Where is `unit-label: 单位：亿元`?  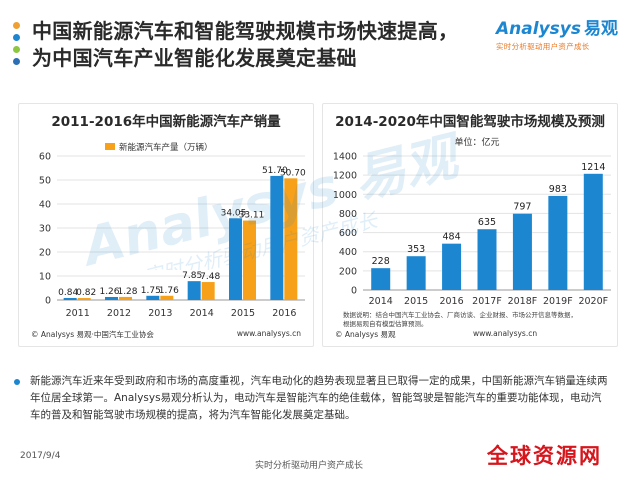 unit-label: 单位：亿元 is located at coordinates (476, 142).